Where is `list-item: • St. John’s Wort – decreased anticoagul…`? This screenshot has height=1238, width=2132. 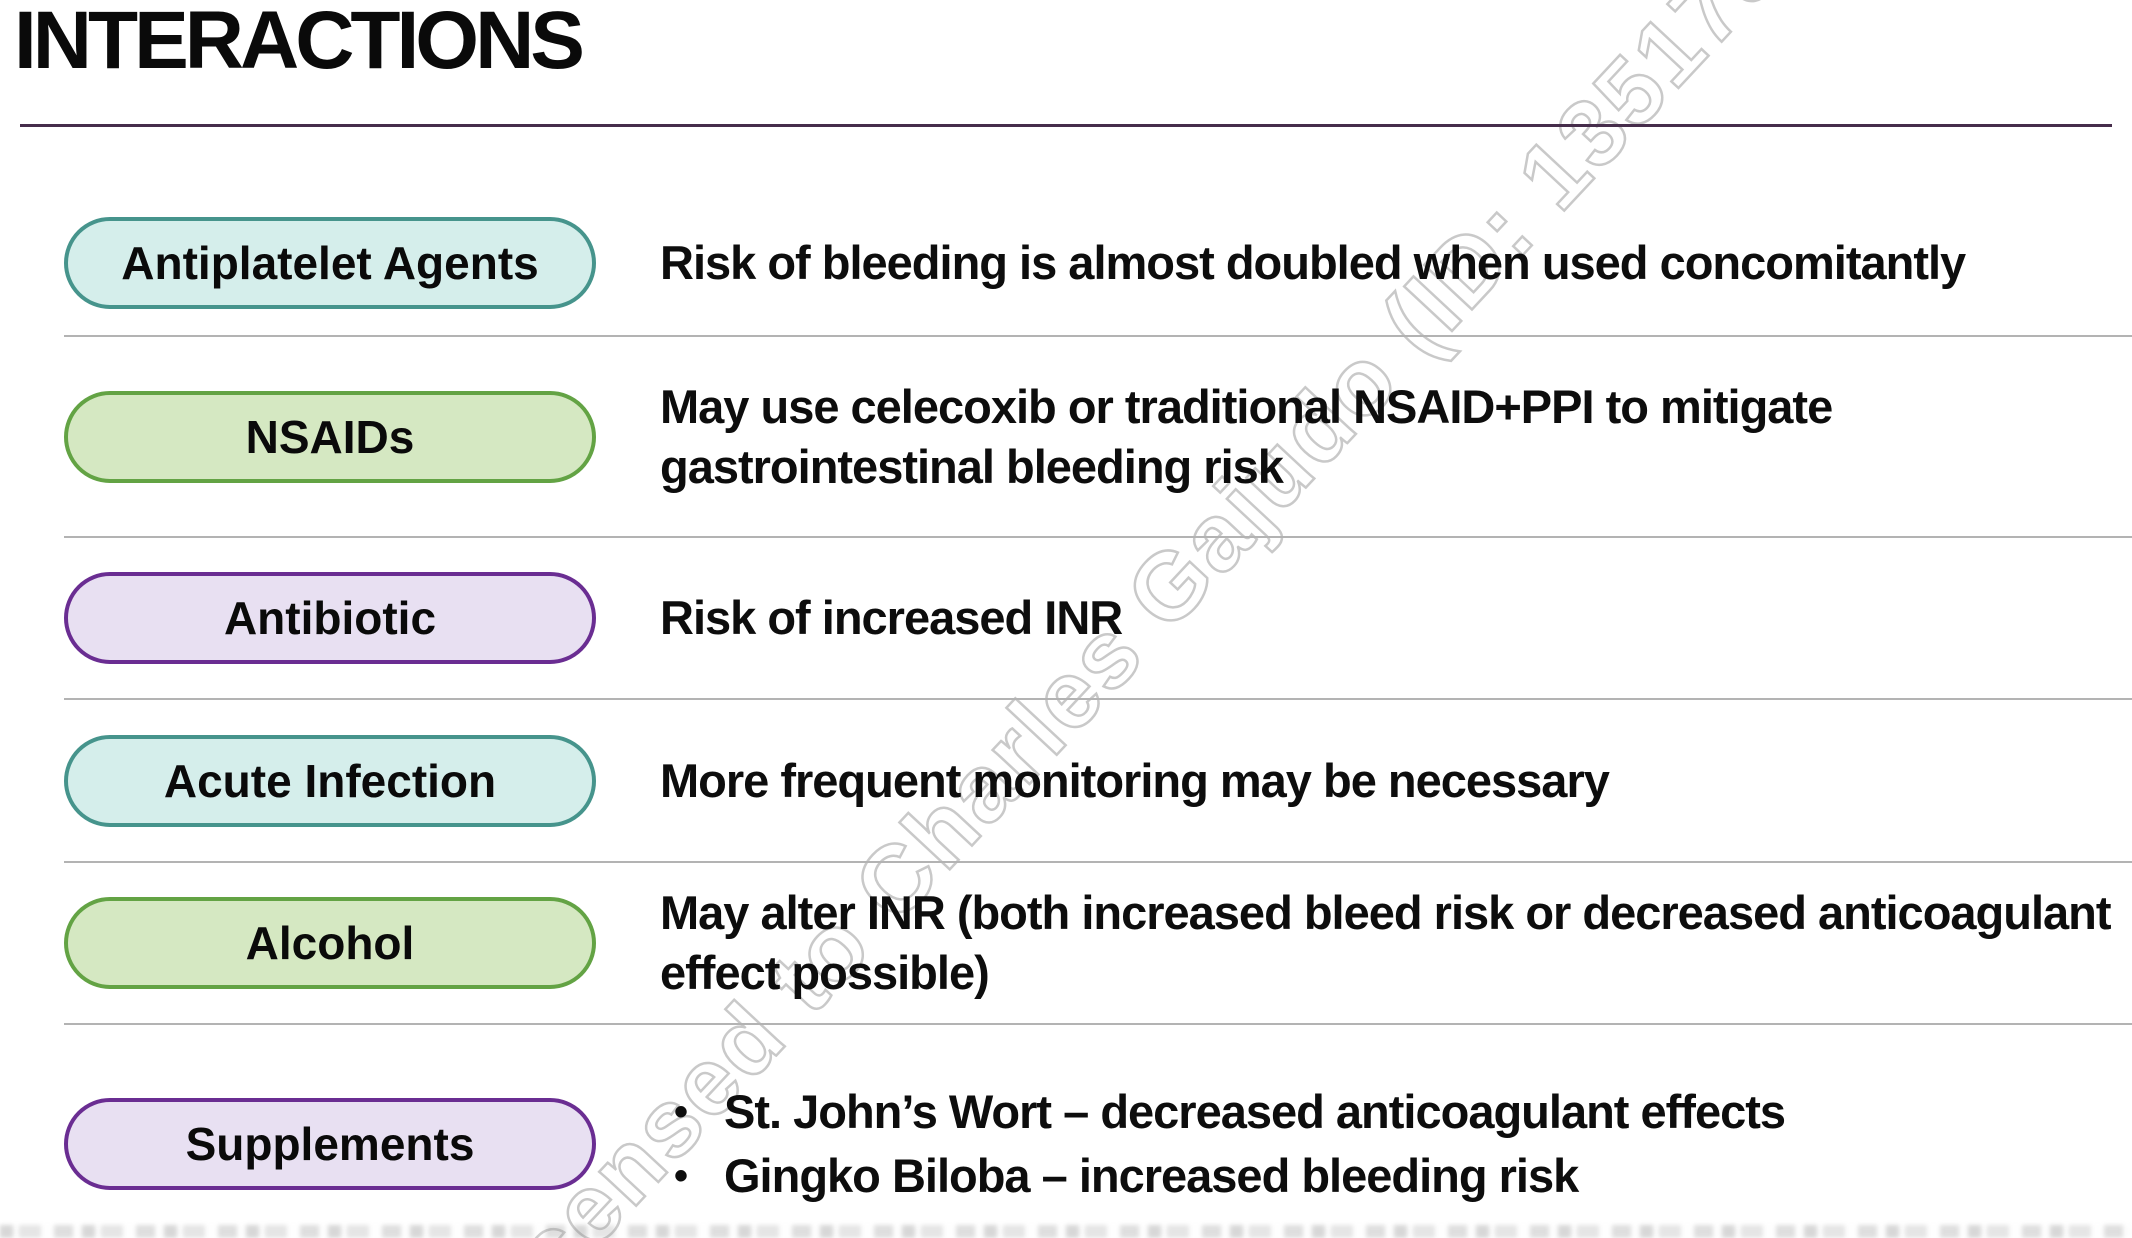
list-item: • St. John’s Wort – decreased anticoagul… is located at coordinates (1223, 1112).